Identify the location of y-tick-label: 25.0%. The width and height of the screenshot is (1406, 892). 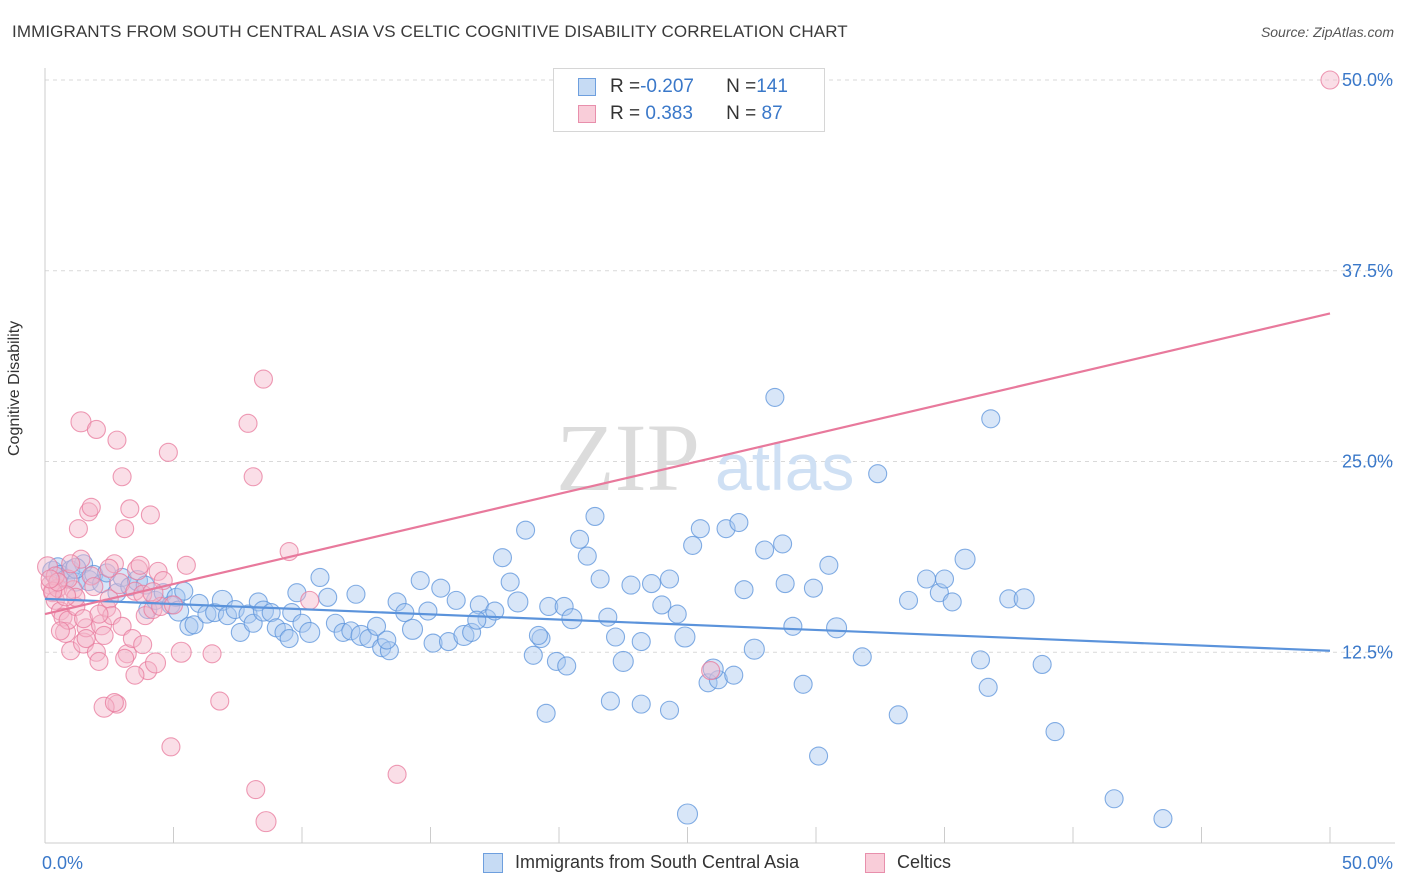
(1367, 462).